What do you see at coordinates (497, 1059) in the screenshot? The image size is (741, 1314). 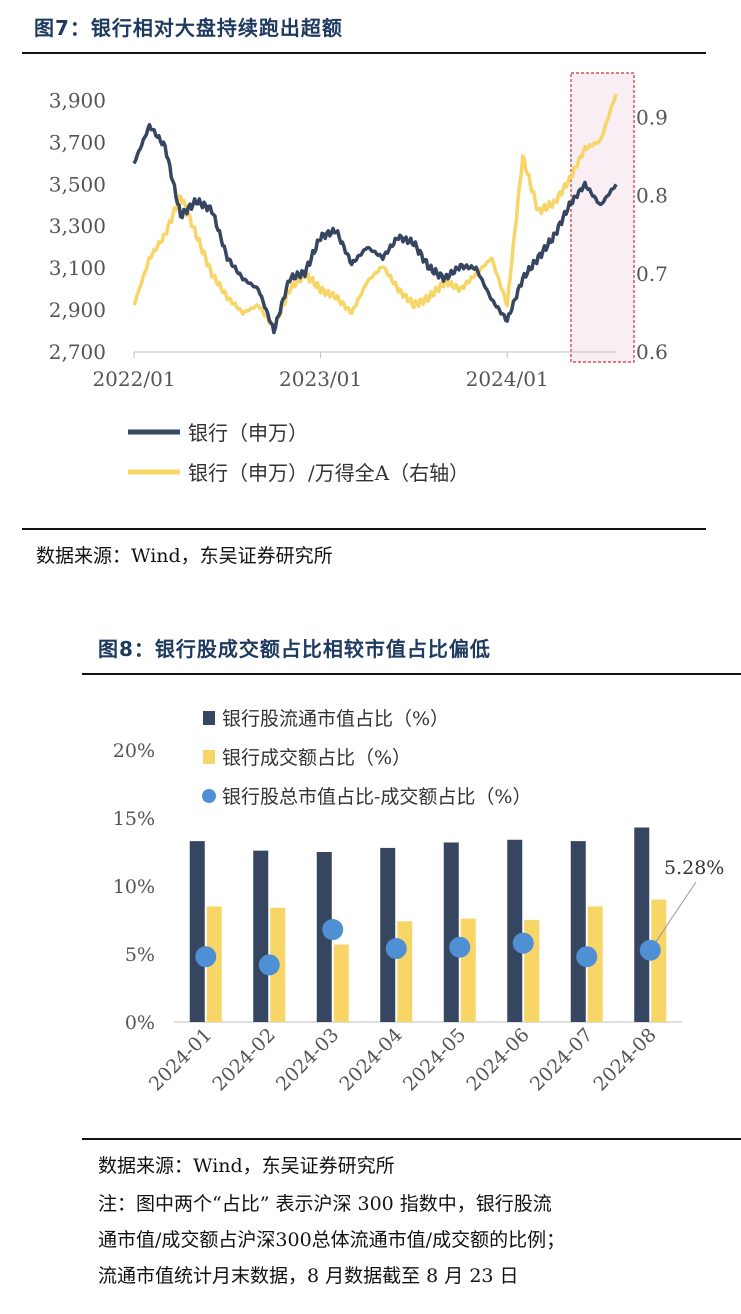 I see `x-tick-label: 2024-06` at bounding box center [497, 1059].